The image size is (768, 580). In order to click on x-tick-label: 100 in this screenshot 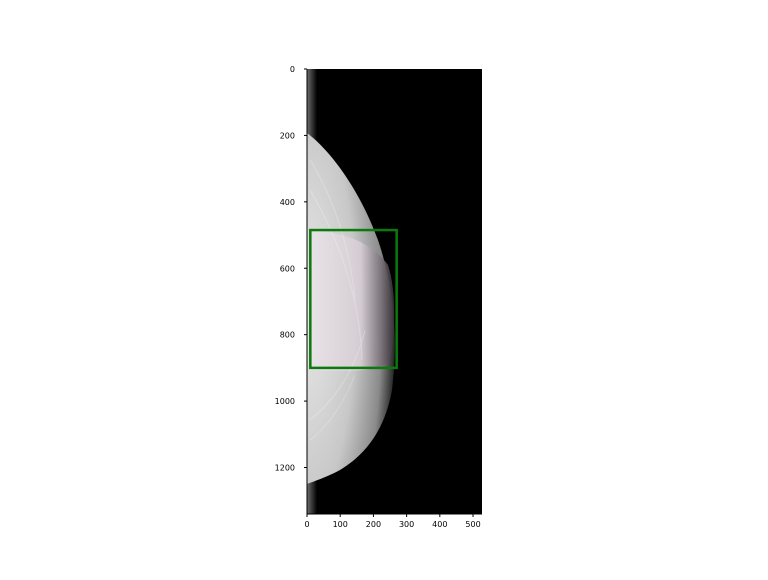, I will do `click(340, 524)`.